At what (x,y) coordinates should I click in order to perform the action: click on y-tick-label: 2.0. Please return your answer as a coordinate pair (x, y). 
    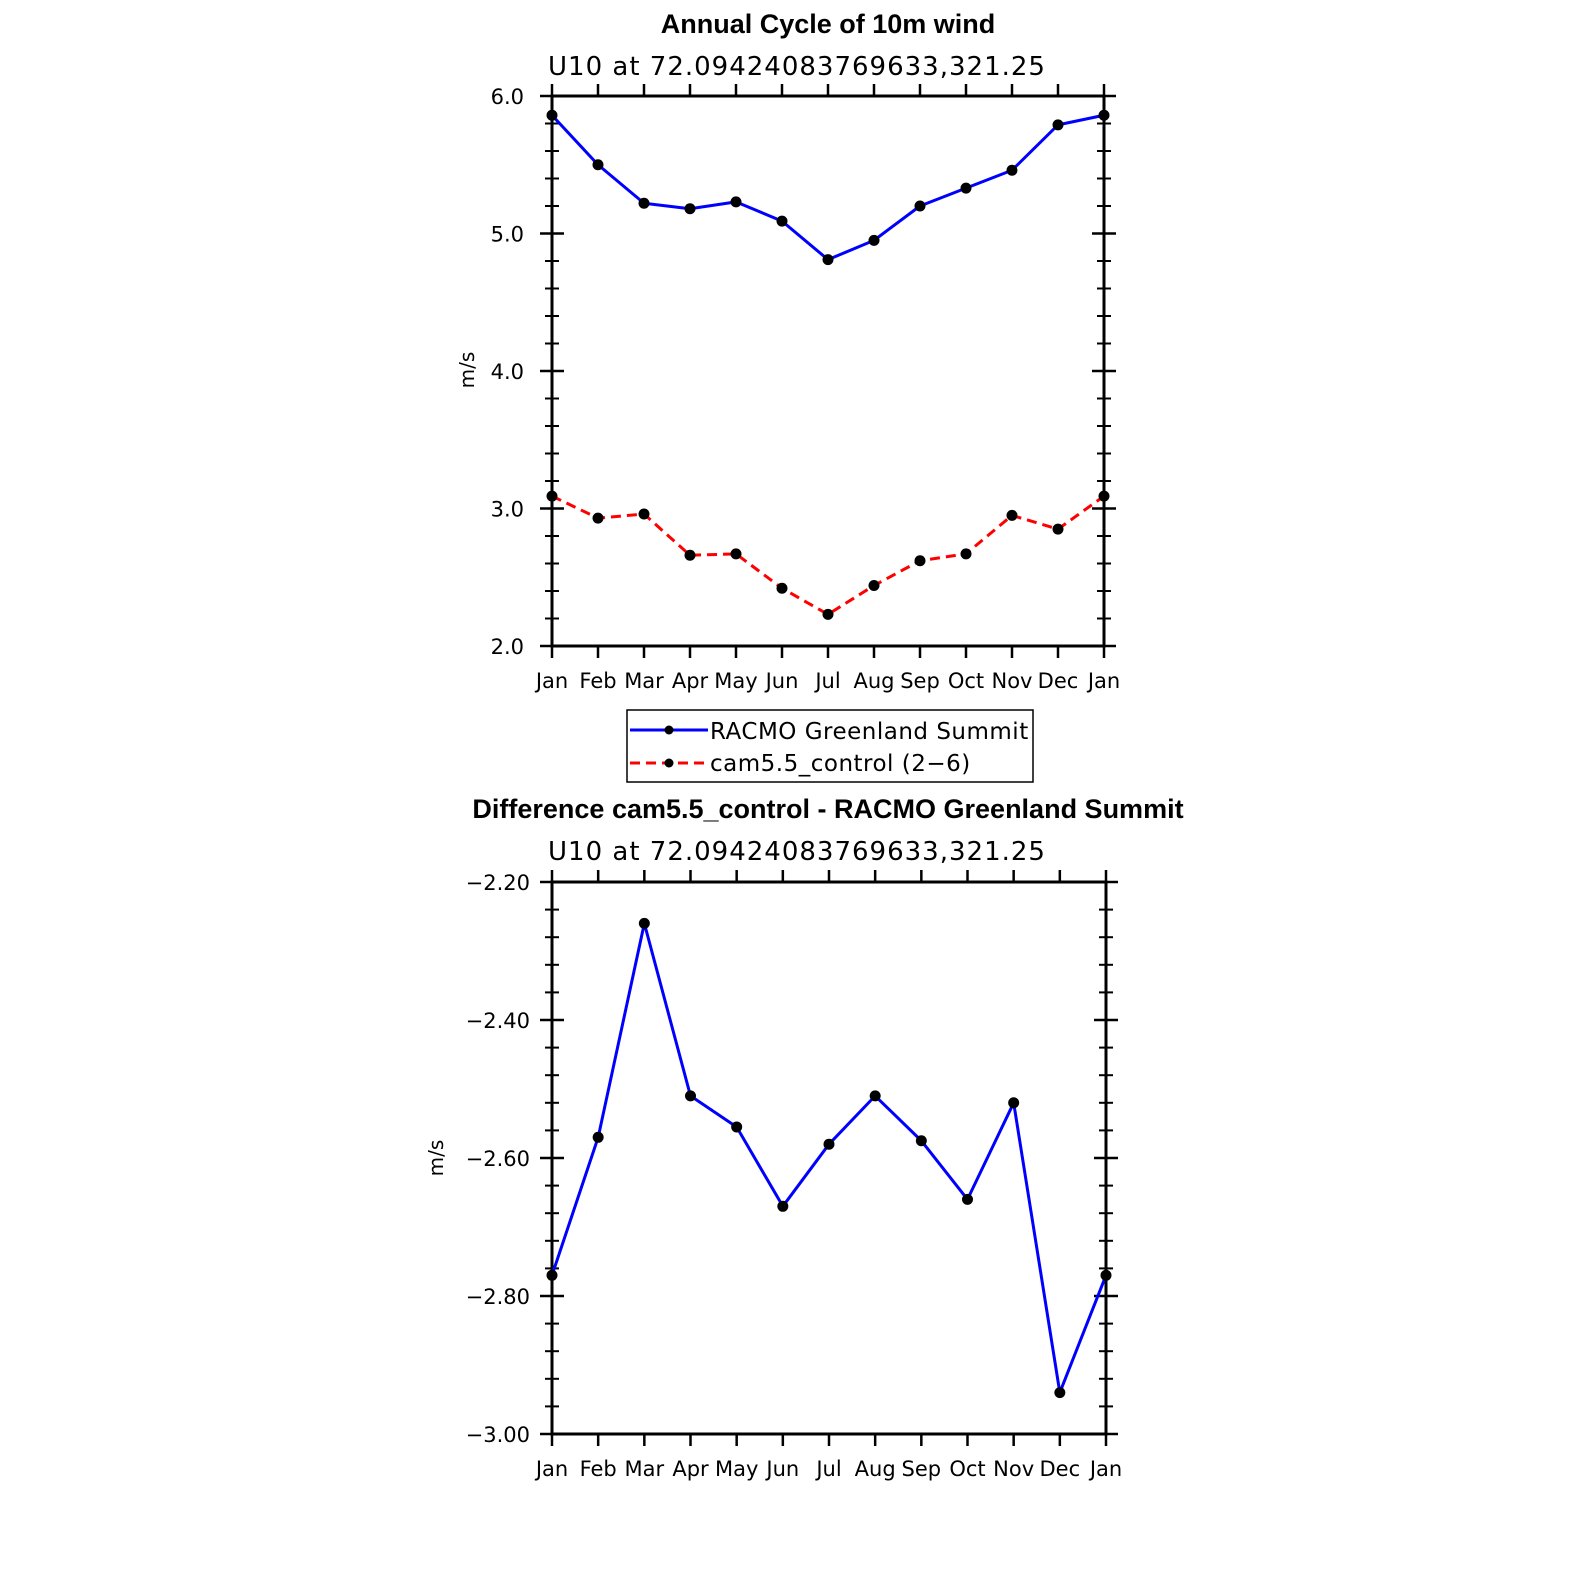
    Looking at the image, I should click on (507, 647).